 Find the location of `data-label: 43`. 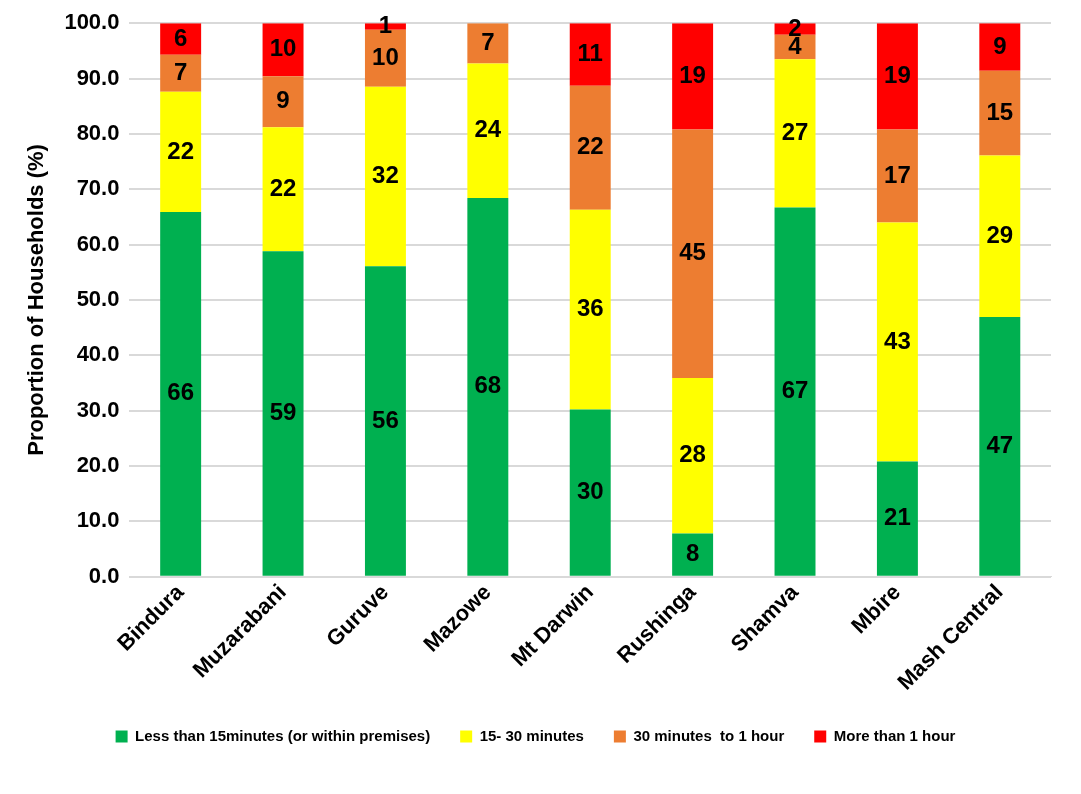

data-label: 43 is located at coordinates (897, 340).